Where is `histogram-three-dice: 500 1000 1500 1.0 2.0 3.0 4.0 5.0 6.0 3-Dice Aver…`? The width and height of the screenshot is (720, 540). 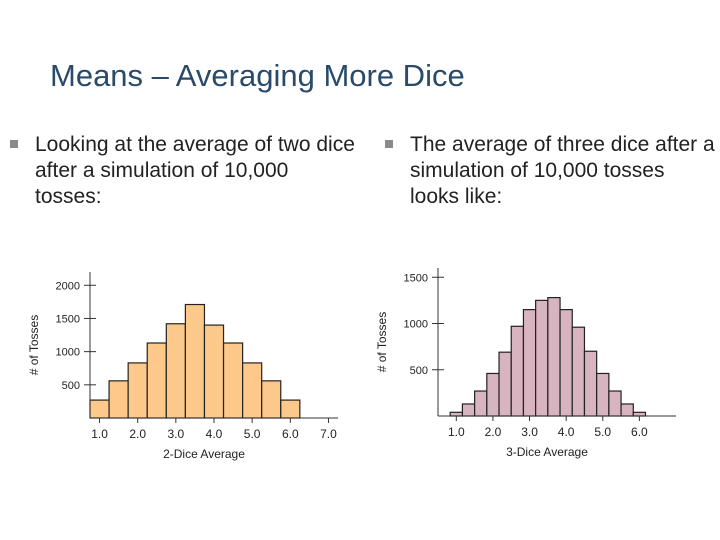 histogram-three-dice: 500 1000 1500 1.0 2.0 3.0 4.0 5.0 6.0 3-Dice Aver… is located at coordinates (525, 363).